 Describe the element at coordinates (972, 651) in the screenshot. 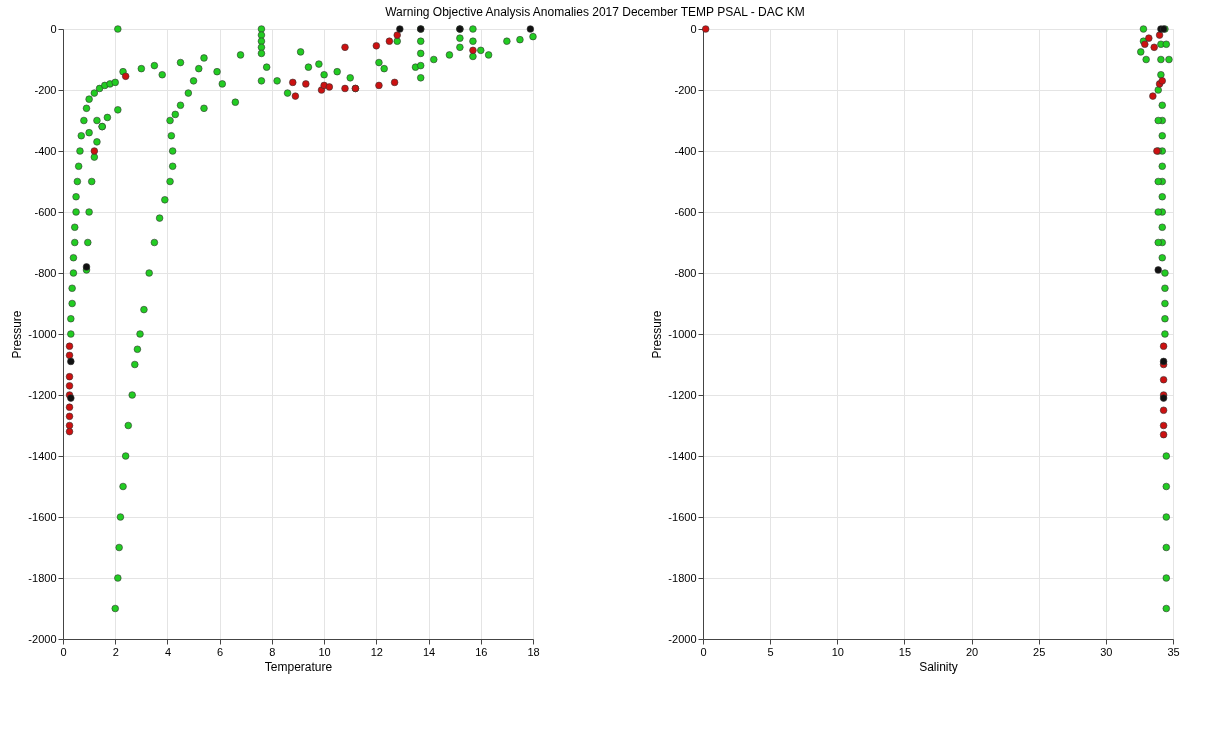

I see `x-tick-label: 20` at that location.